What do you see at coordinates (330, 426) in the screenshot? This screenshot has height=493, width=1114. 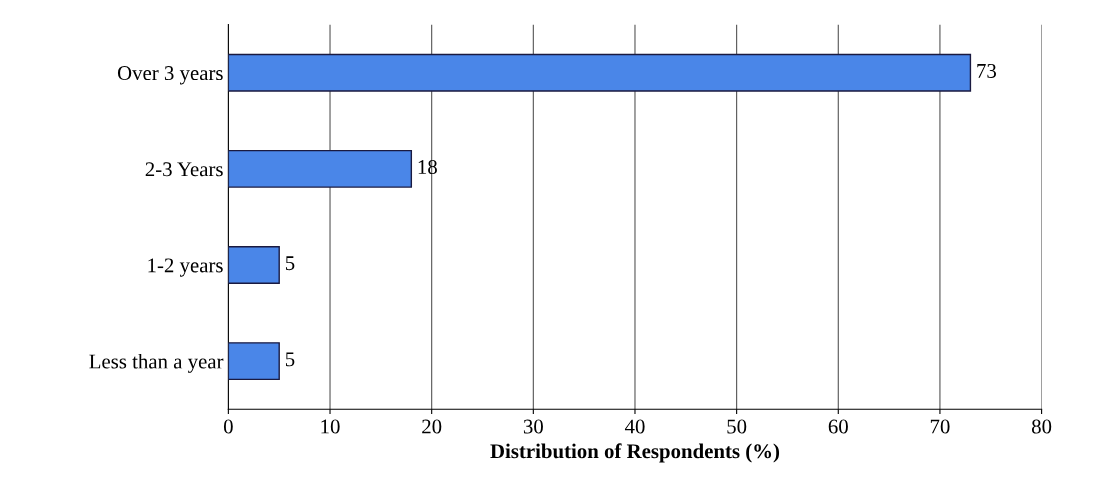 I see `x-tick-label: 10` at bounding box center [330, 426].